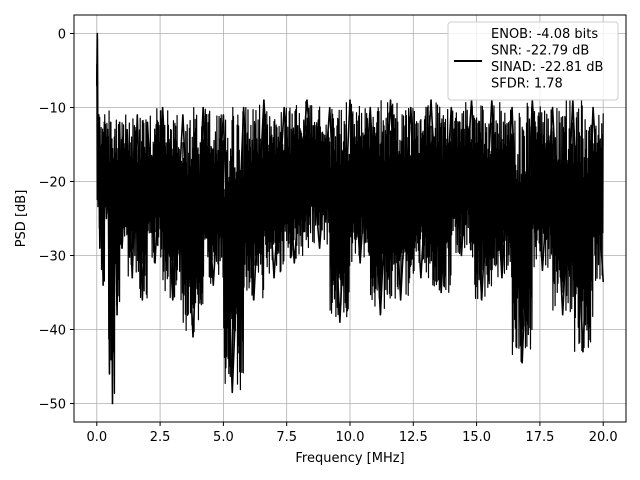  Describe the element at coordinates (547, 67) in the screenshot. I see `legend-entry: SINAD: -22.81 dB` at that location.